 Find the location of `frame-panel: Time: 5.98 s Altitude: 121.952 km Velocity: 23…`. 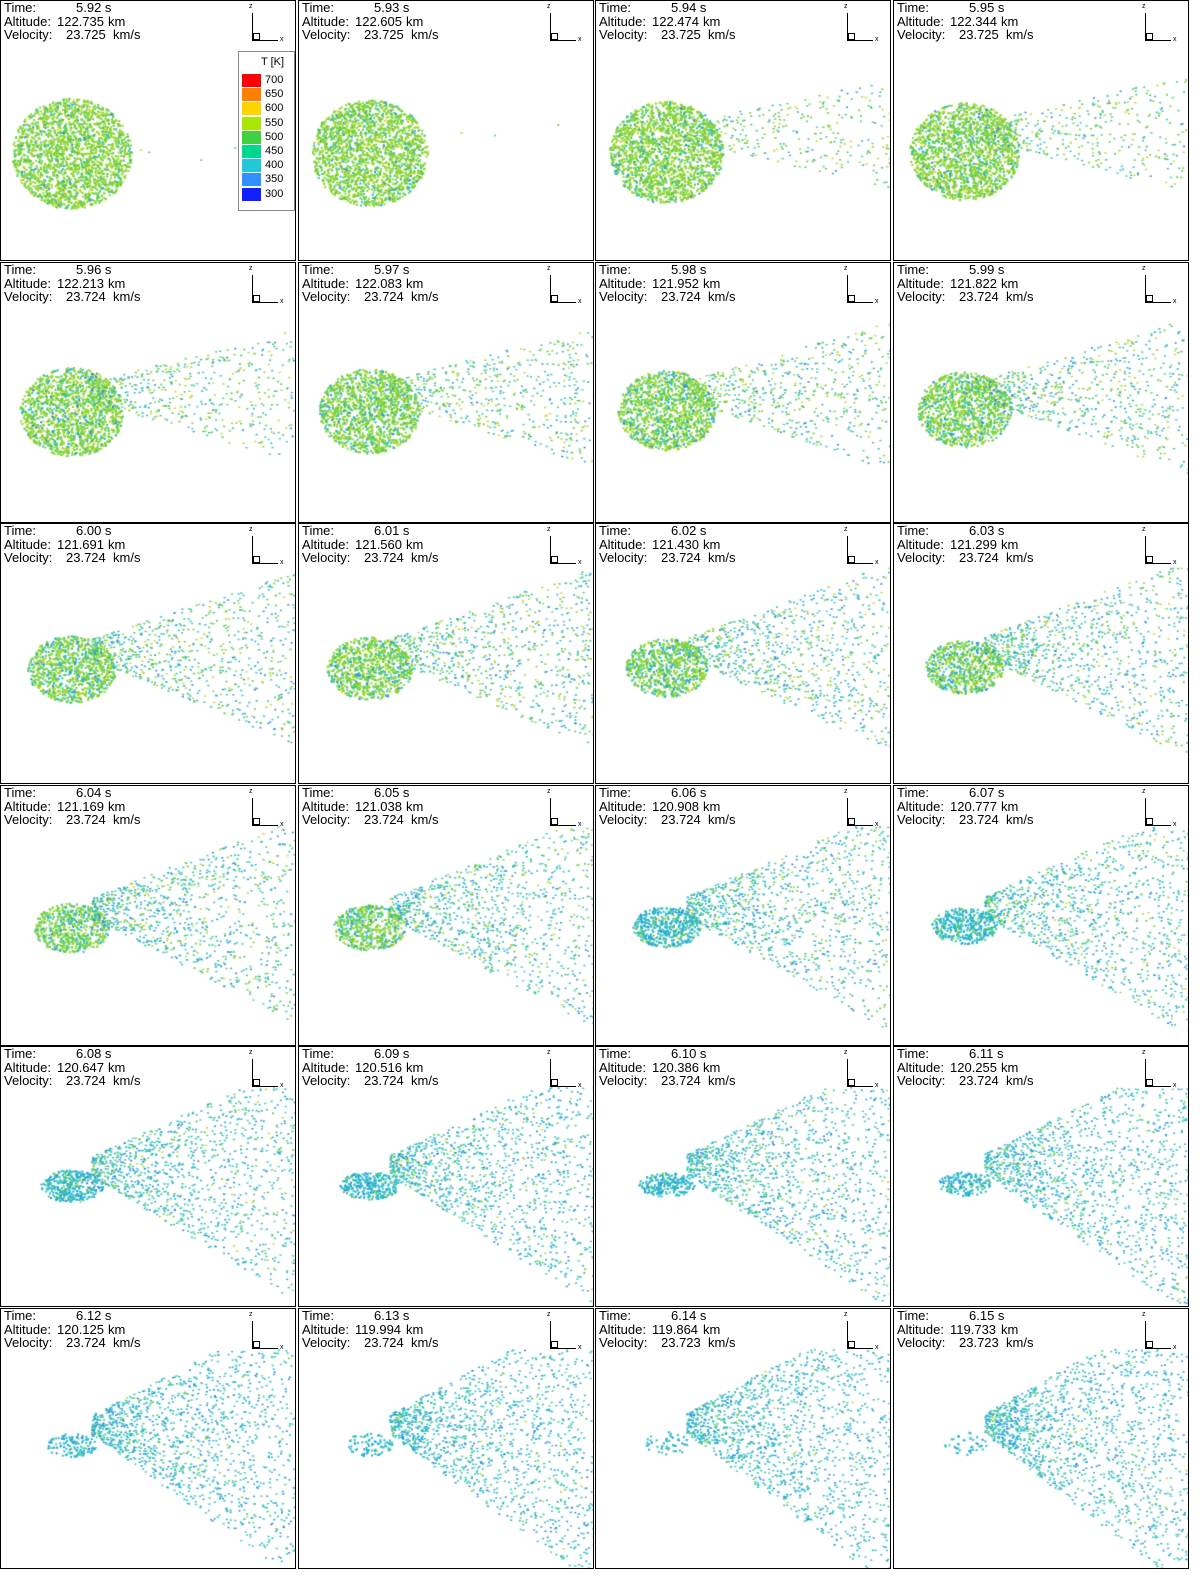

frame-panel: Time: 5.98 s Altitude: 121.952 km Velocity: 23… is located at coordinates (743, 392).